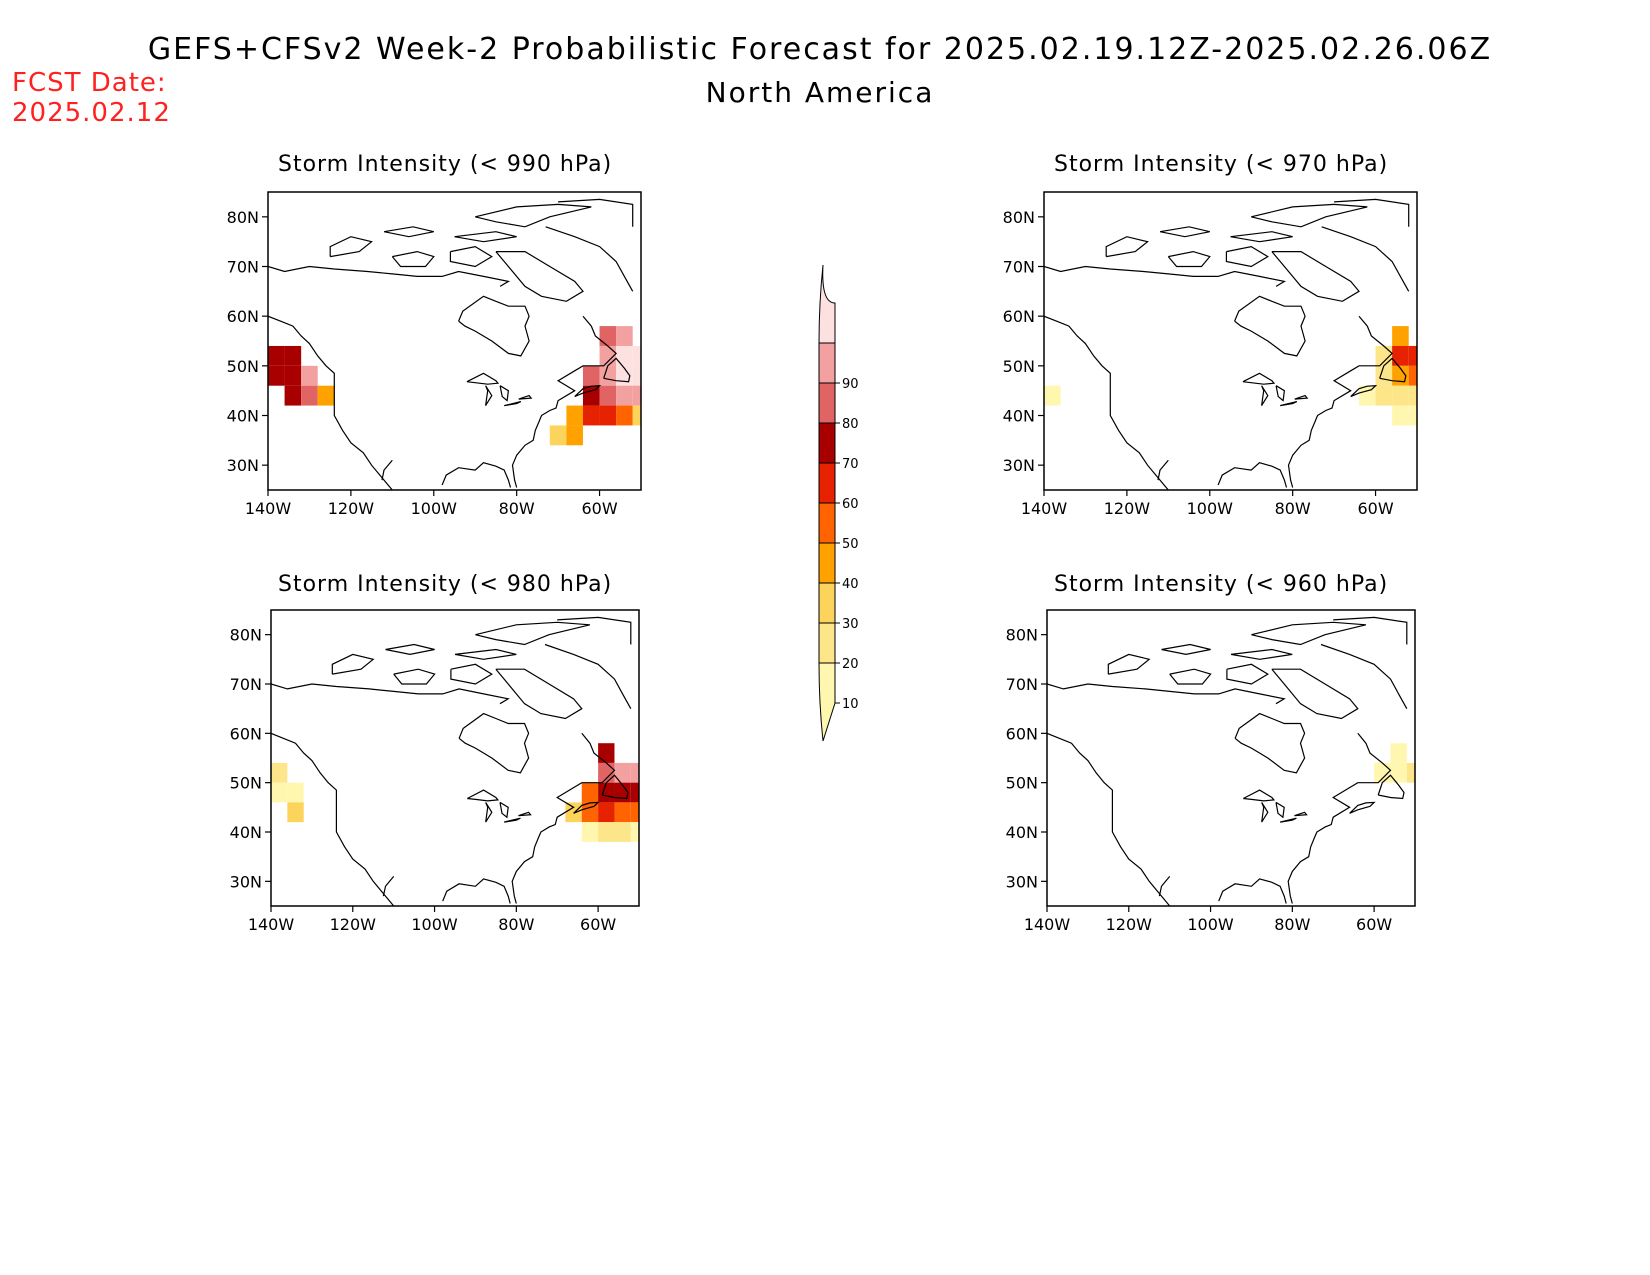  What do you see at coordinates (850, 504) in the screenshot?
I see `colorbar-label: 60` at bounding box center [850, 504].